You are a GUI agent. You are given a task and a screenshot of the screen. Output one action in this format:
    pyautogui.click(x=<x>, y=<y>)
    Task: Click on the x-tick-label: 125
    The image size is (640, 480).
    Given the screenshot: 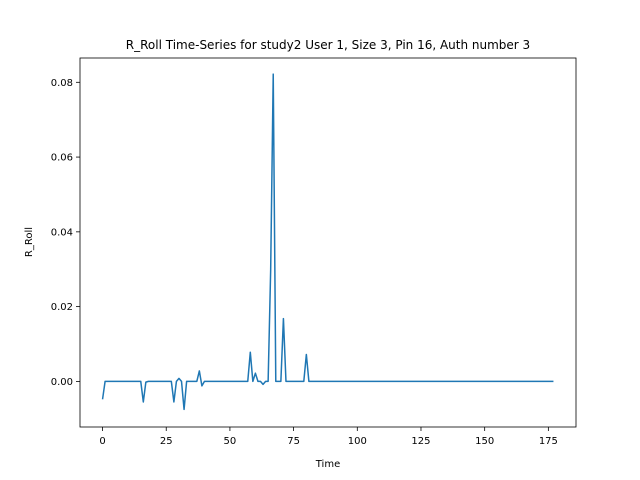 What is the action you would take?
    pyautogui.click(x=420, y=441)
    